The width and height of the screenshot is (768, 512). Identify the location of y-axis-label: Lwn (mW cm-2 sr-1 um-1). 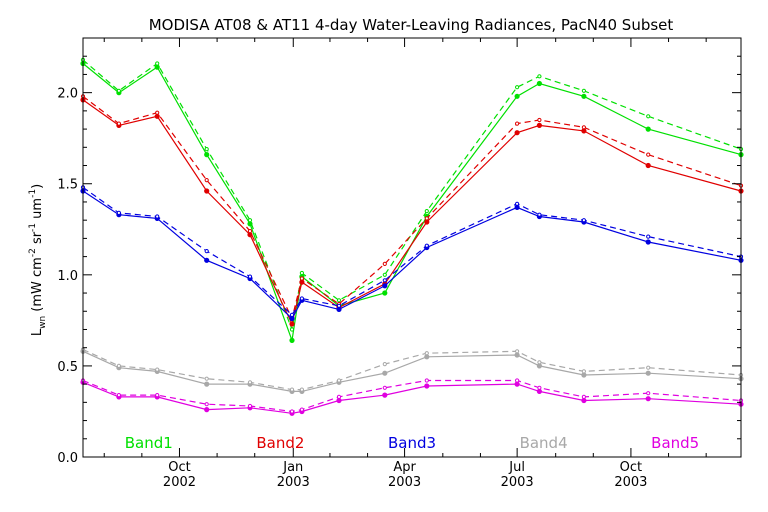
(38, 260).